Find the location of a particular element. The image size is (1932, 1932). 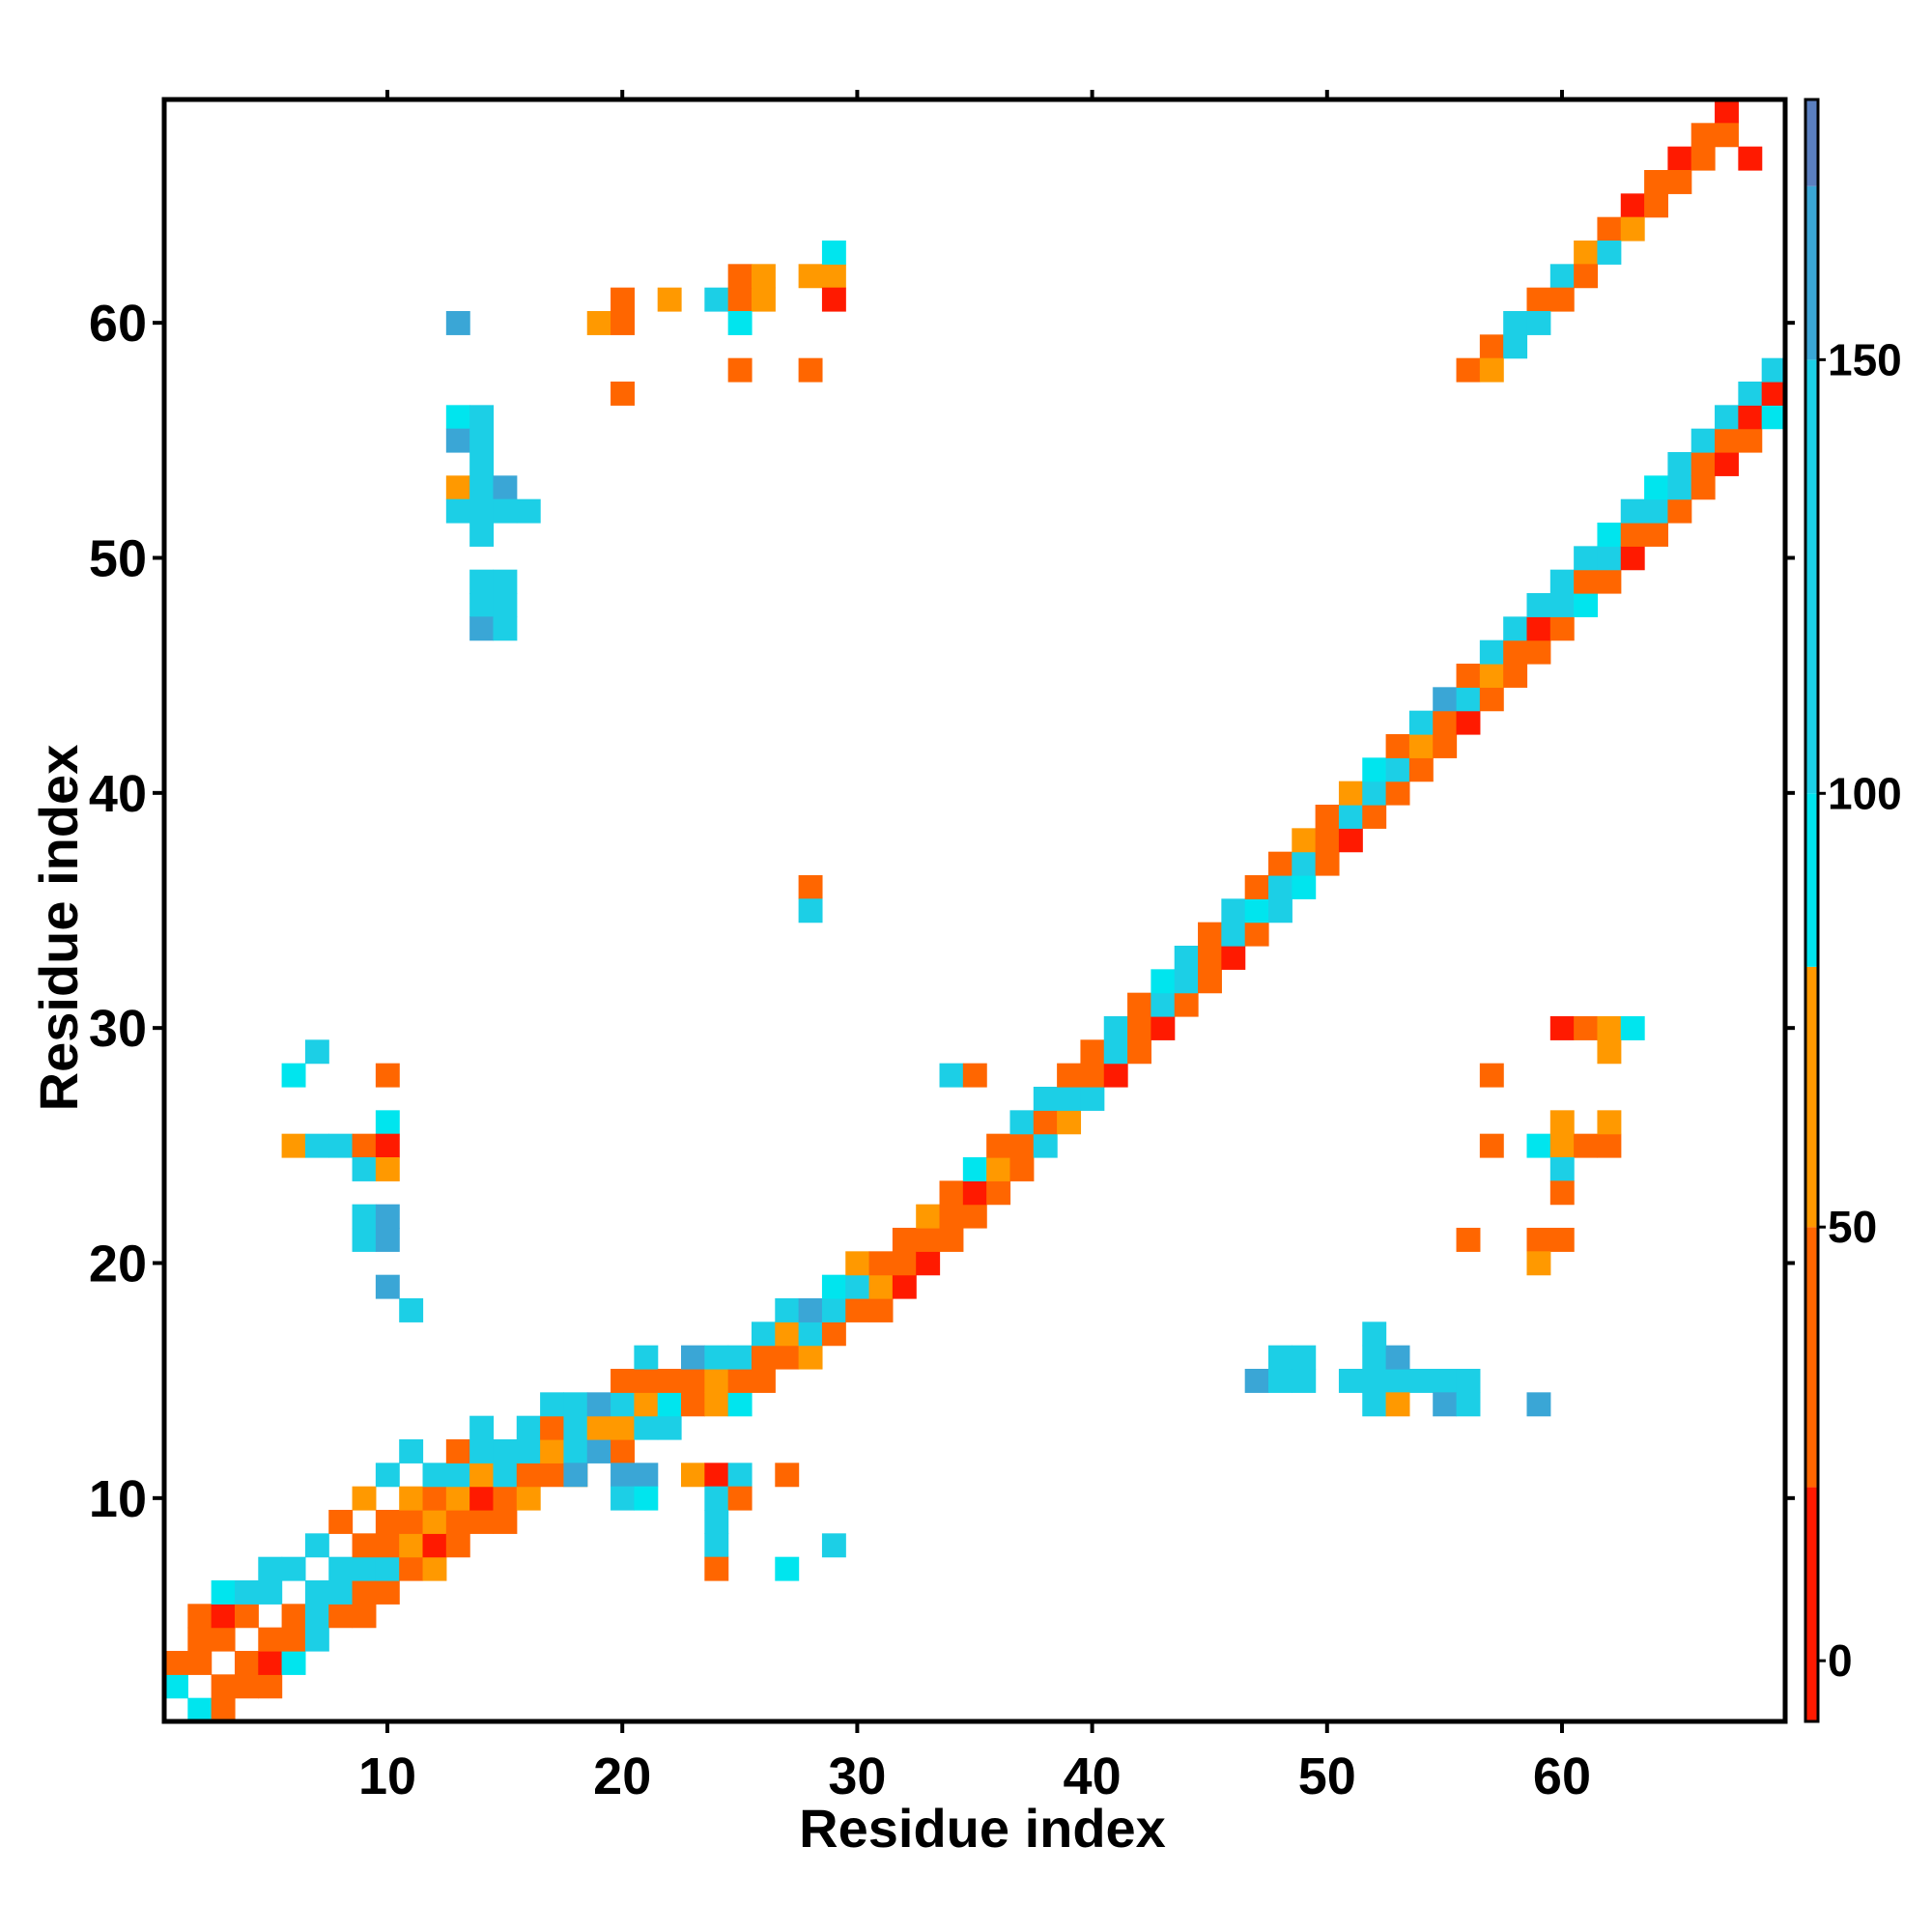

colorbar-tick-label: 50 is located at coordinates (1852, 1227).